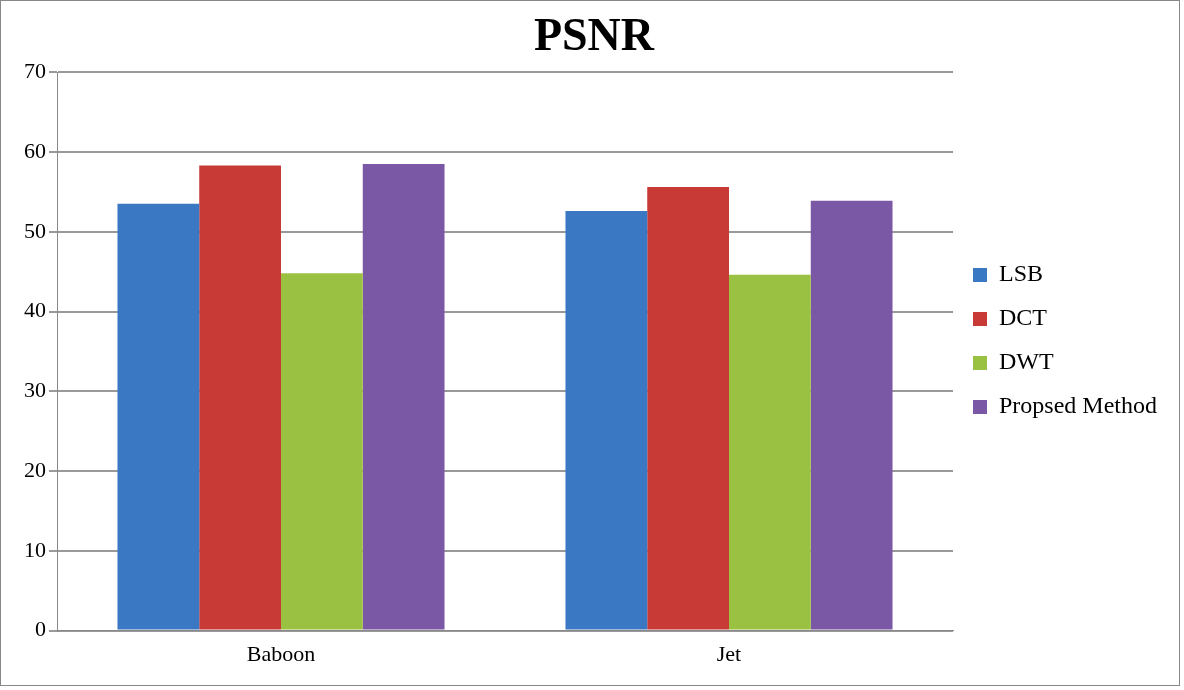 This screenshot has height=690, width=1184. What do you see at coordinates (1026, 361) in the screenshot?
I see `legend-label: DWT` at bounding box center [1026, 361].